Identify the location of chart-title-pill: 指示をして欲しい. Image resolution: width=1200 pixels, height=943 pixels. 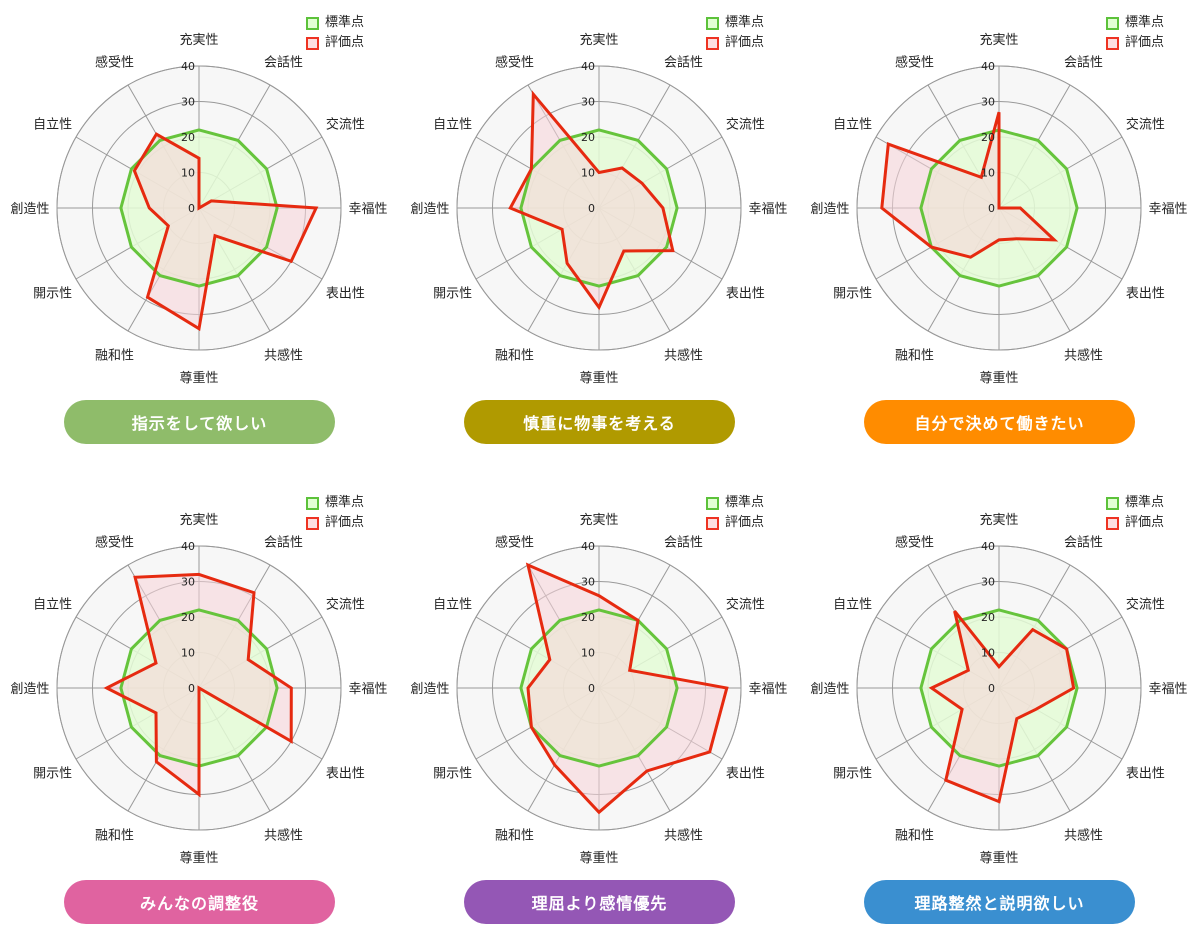
(199, 422).